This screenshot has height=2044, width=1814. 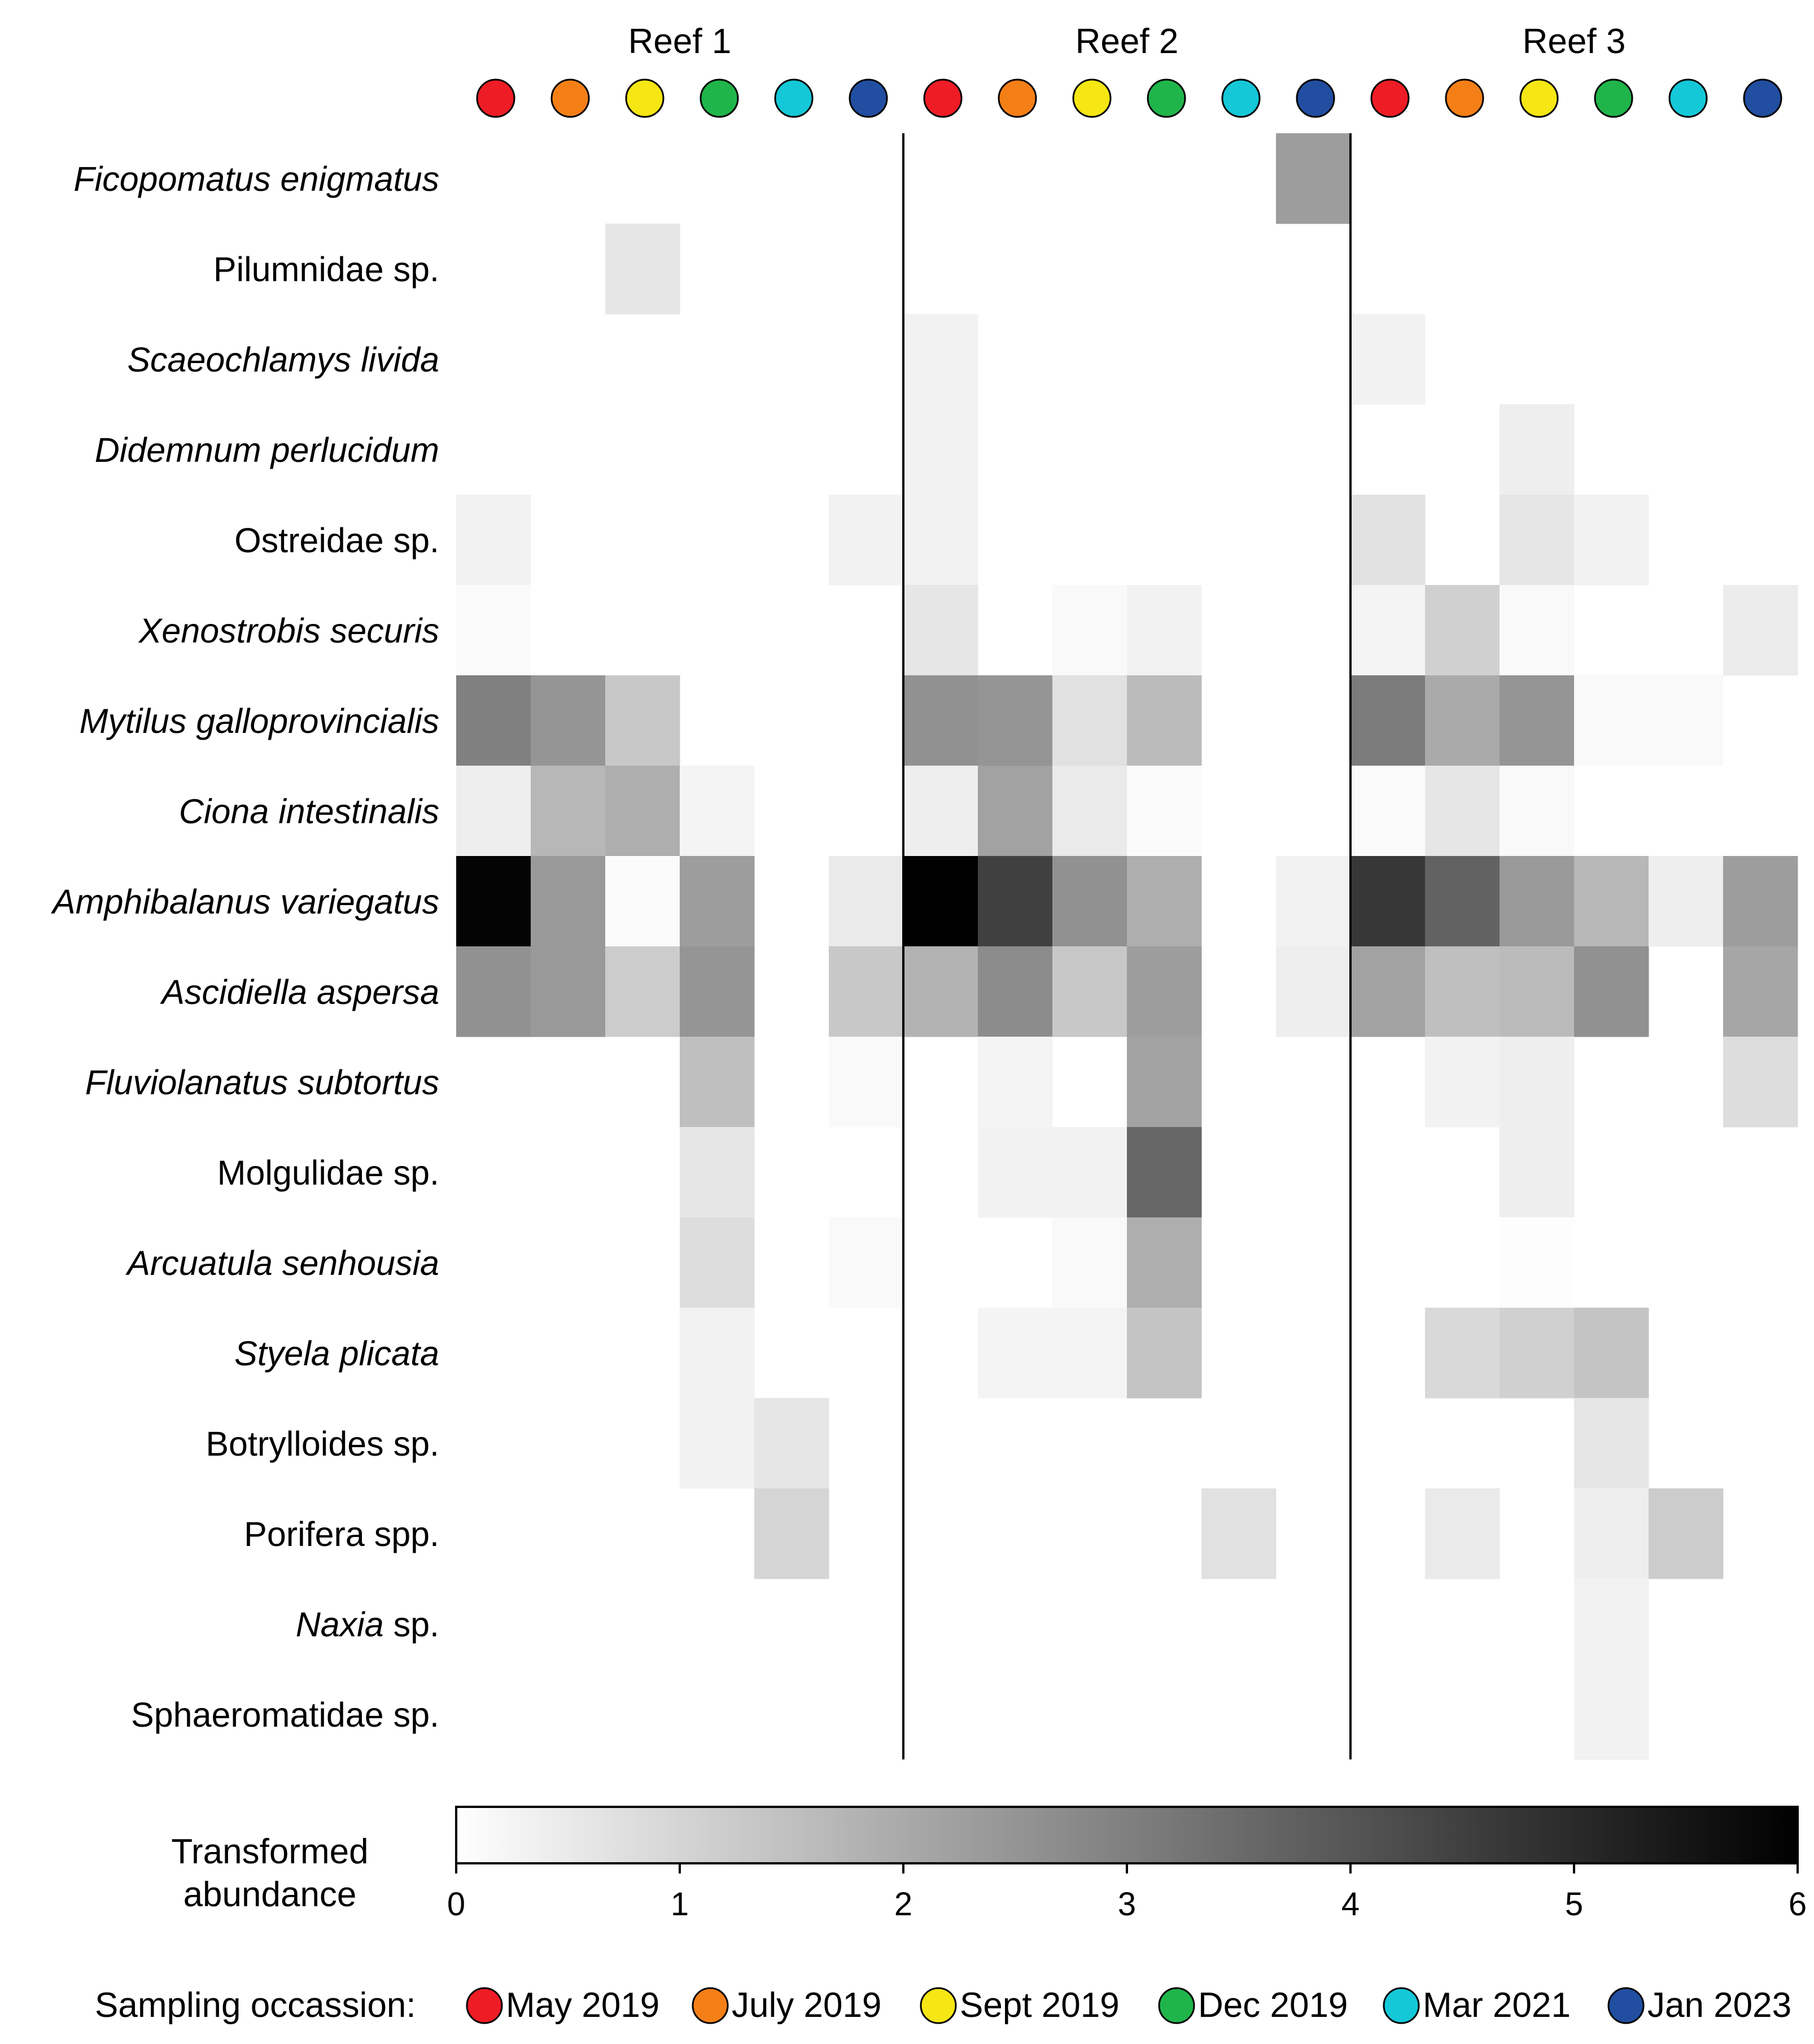 I want to click on species-label: Botrylloides sp., so click(x=322, y=1444).